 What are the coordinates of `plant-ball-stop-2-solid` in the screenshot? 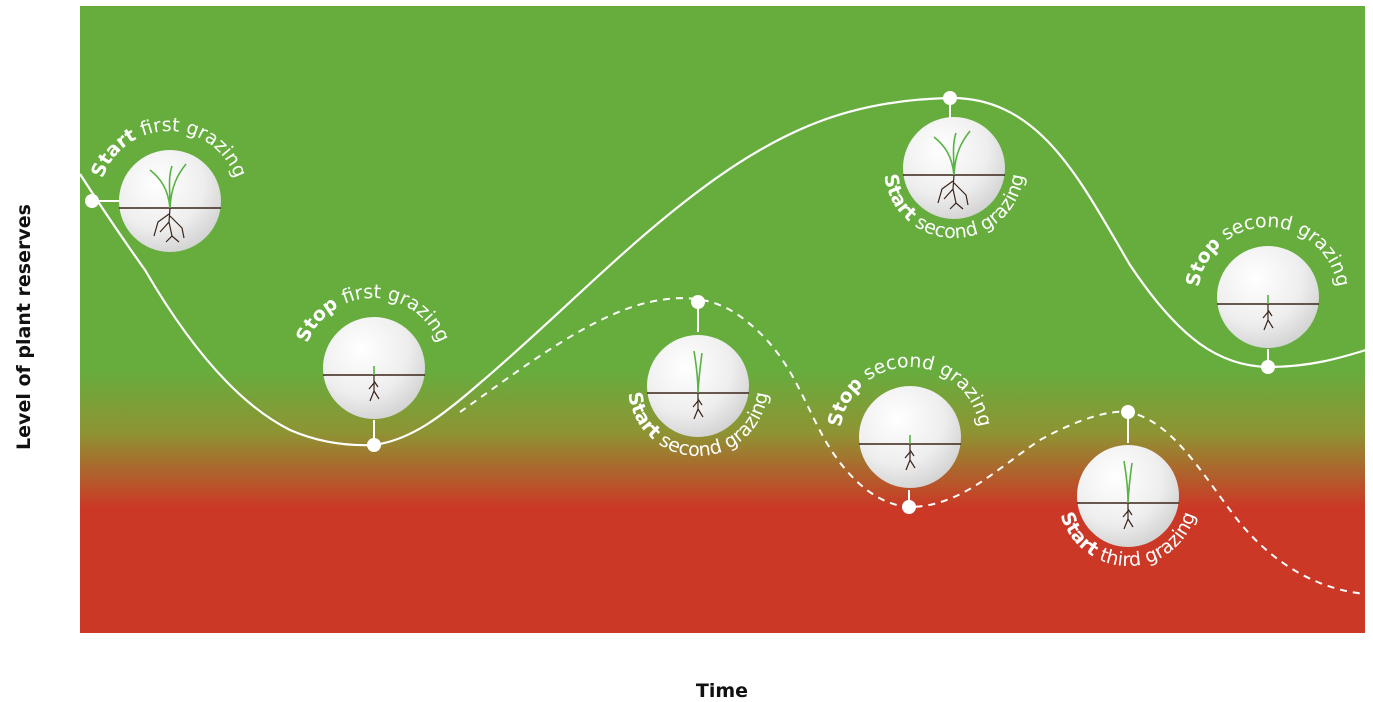 It's located at (1268, 297).